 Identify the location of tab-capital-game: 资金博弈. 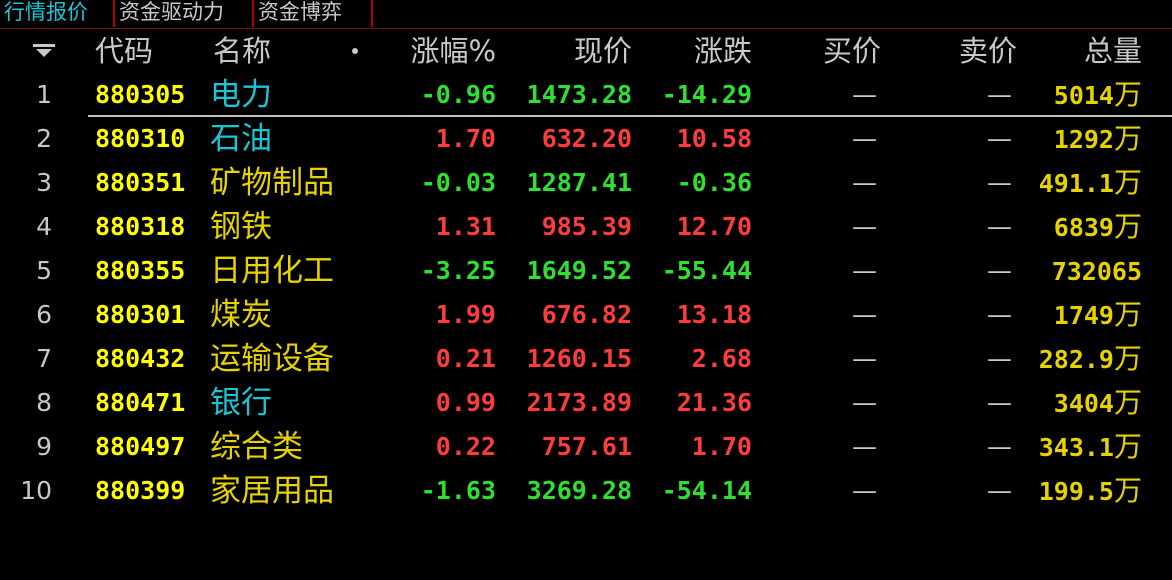
(313, 13).